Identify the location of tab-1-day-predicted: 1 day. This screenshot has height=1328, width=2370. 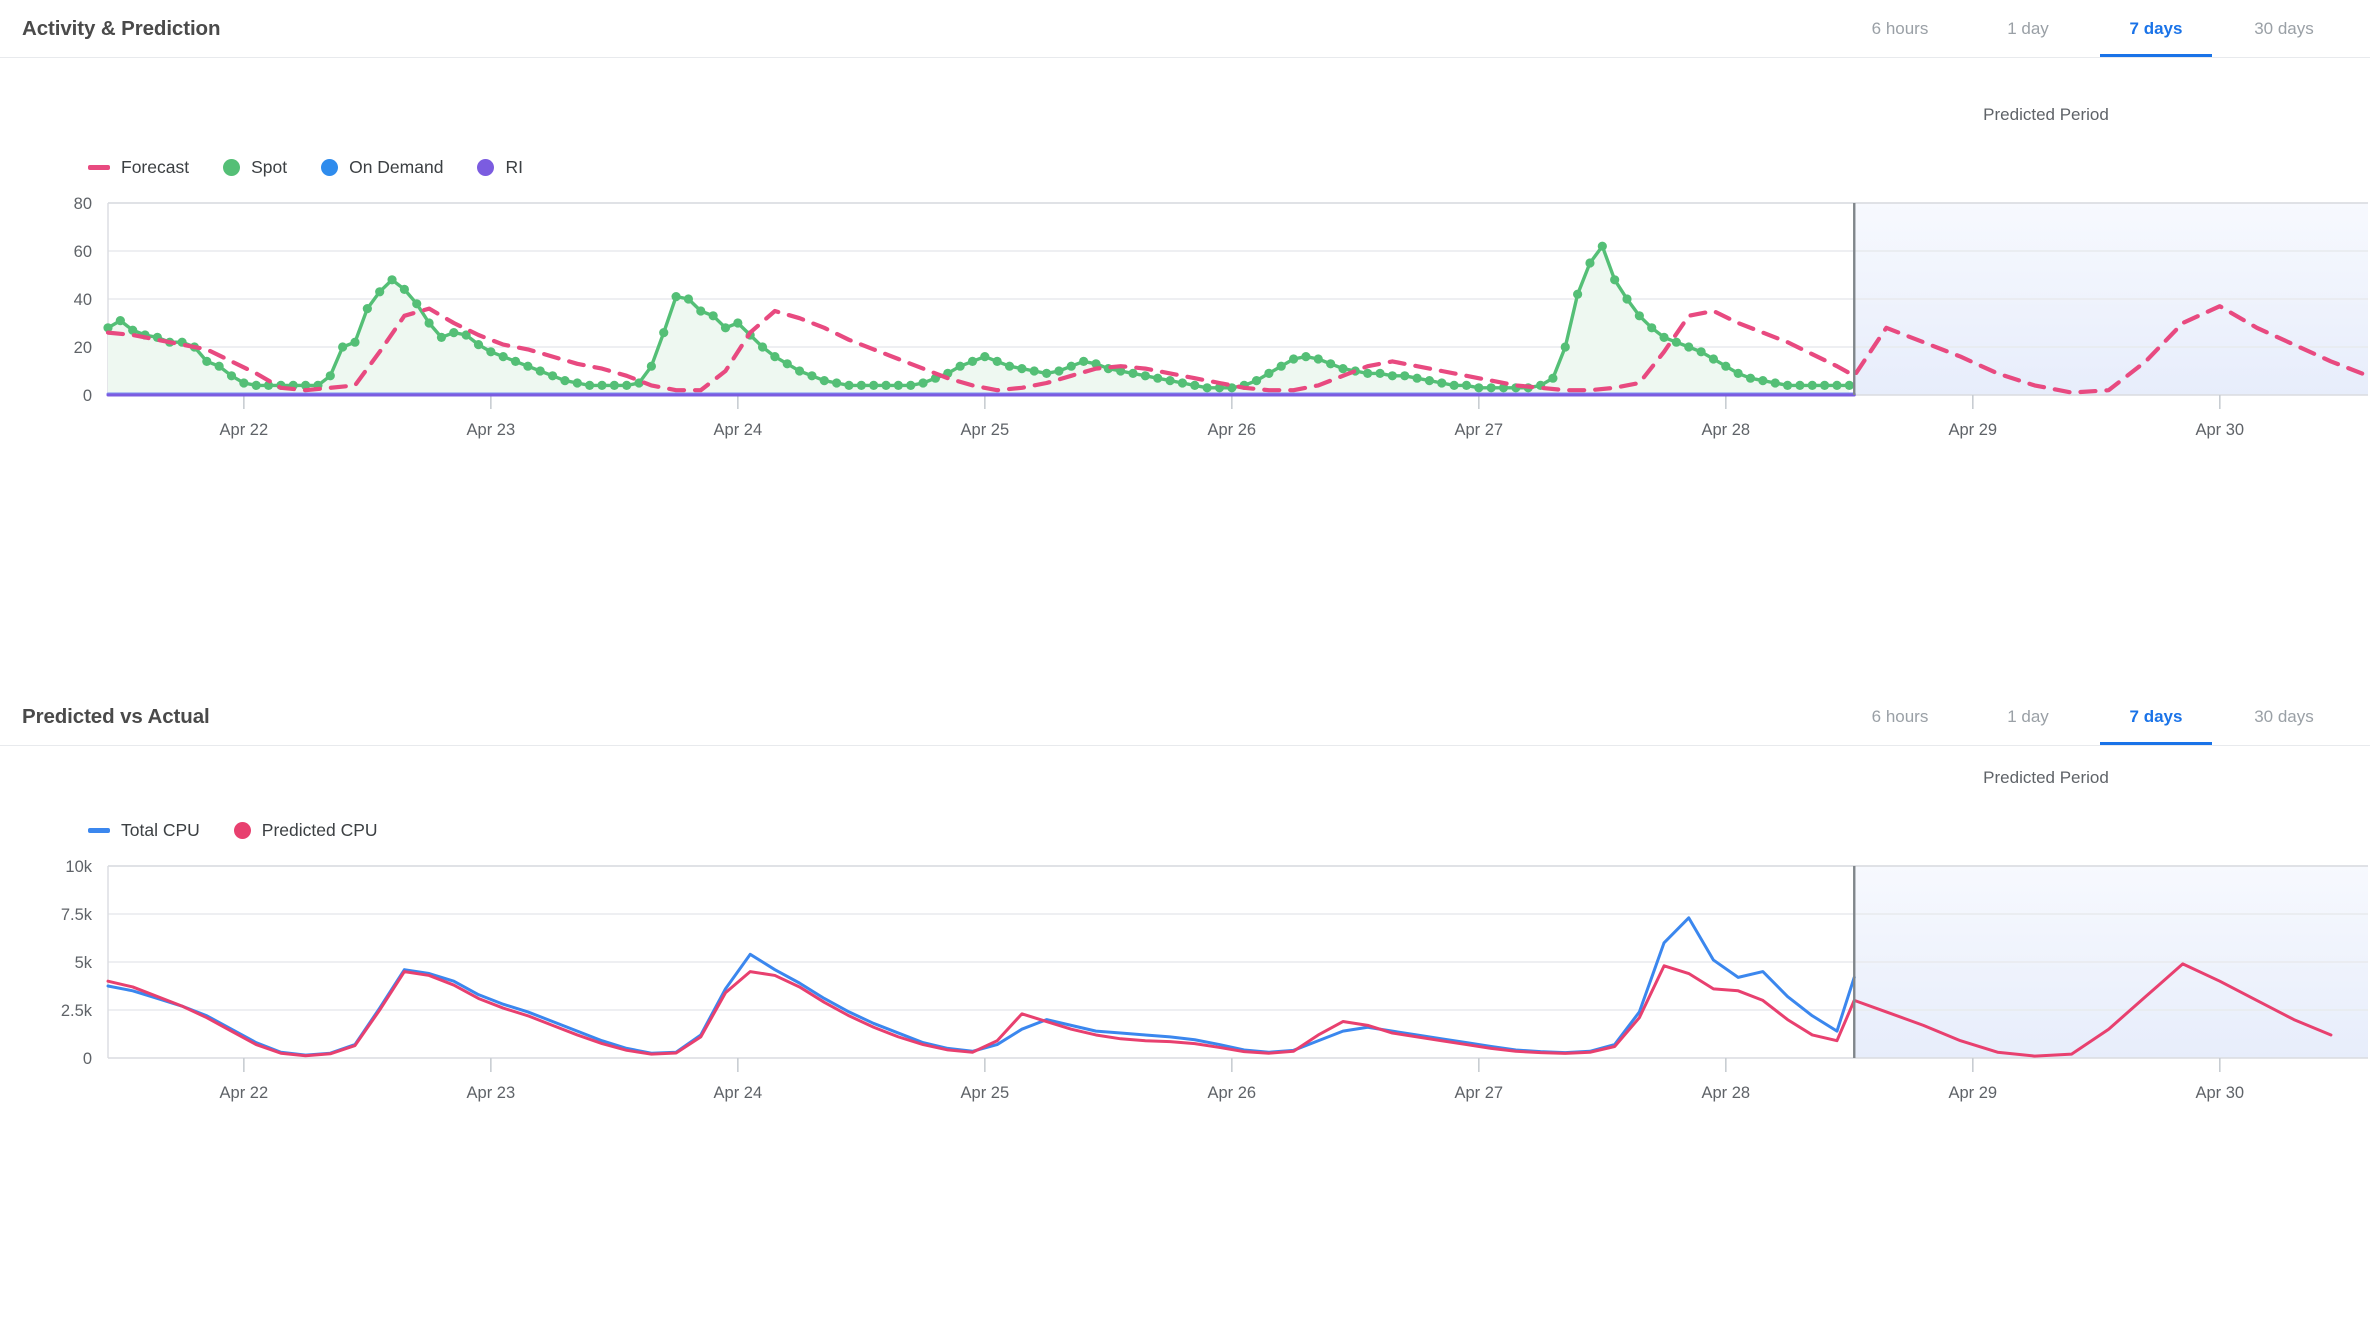
(2028, 716).